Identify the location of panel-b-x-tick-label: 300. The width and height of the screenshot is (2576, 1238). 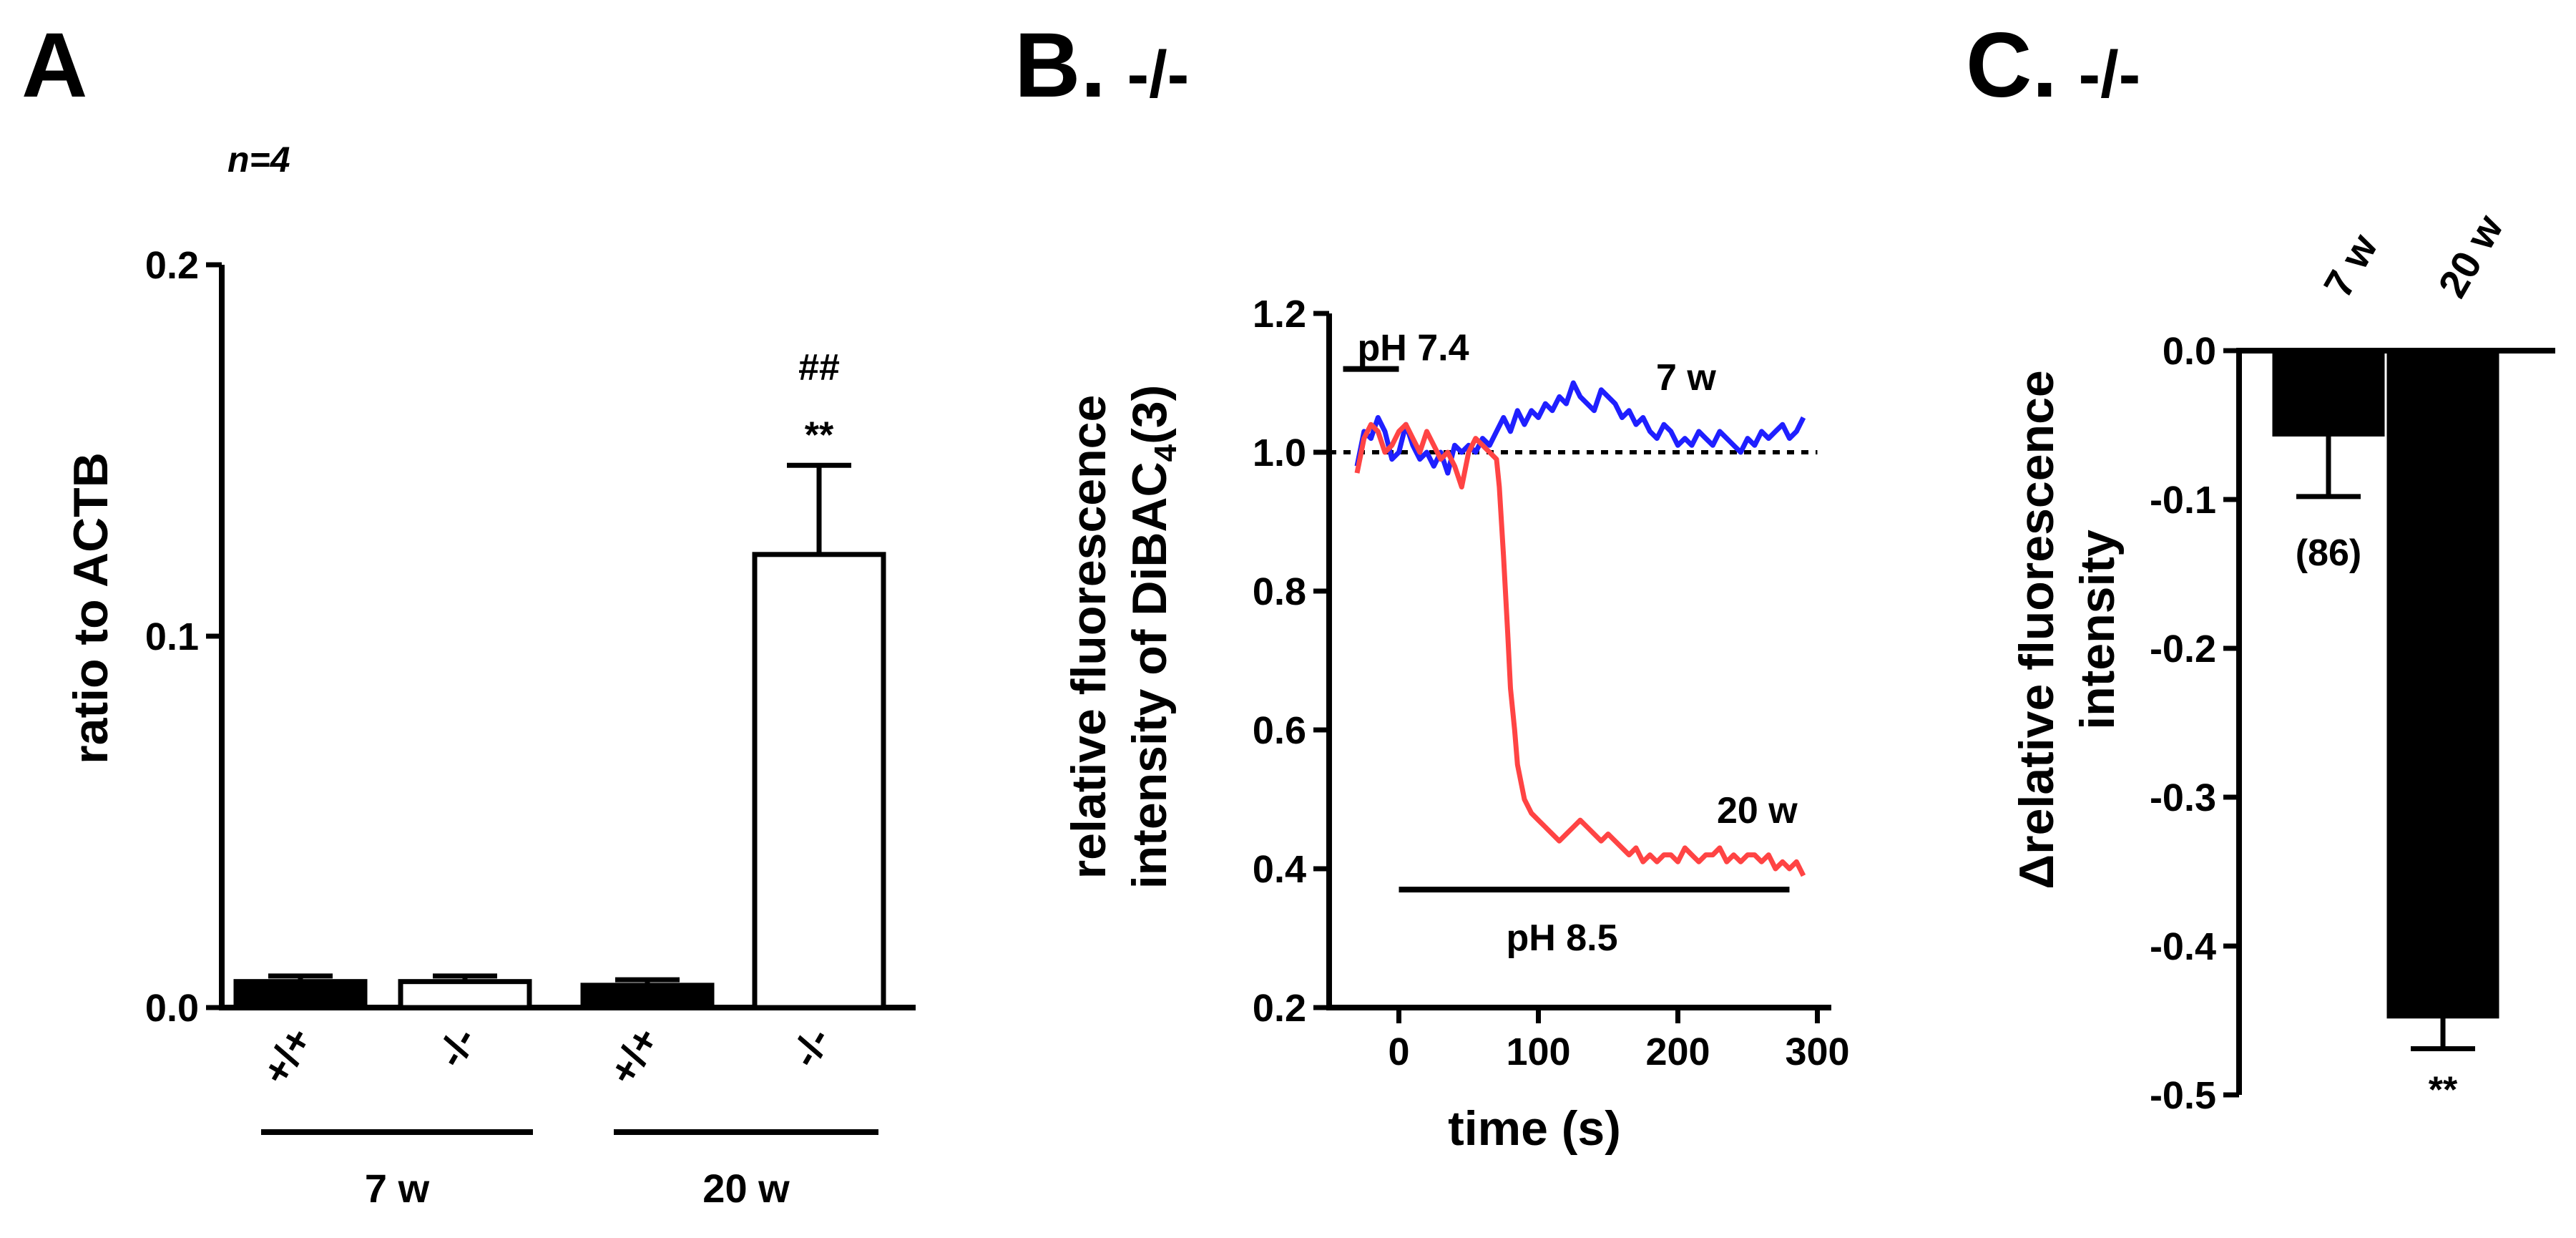
(1817, 1051).